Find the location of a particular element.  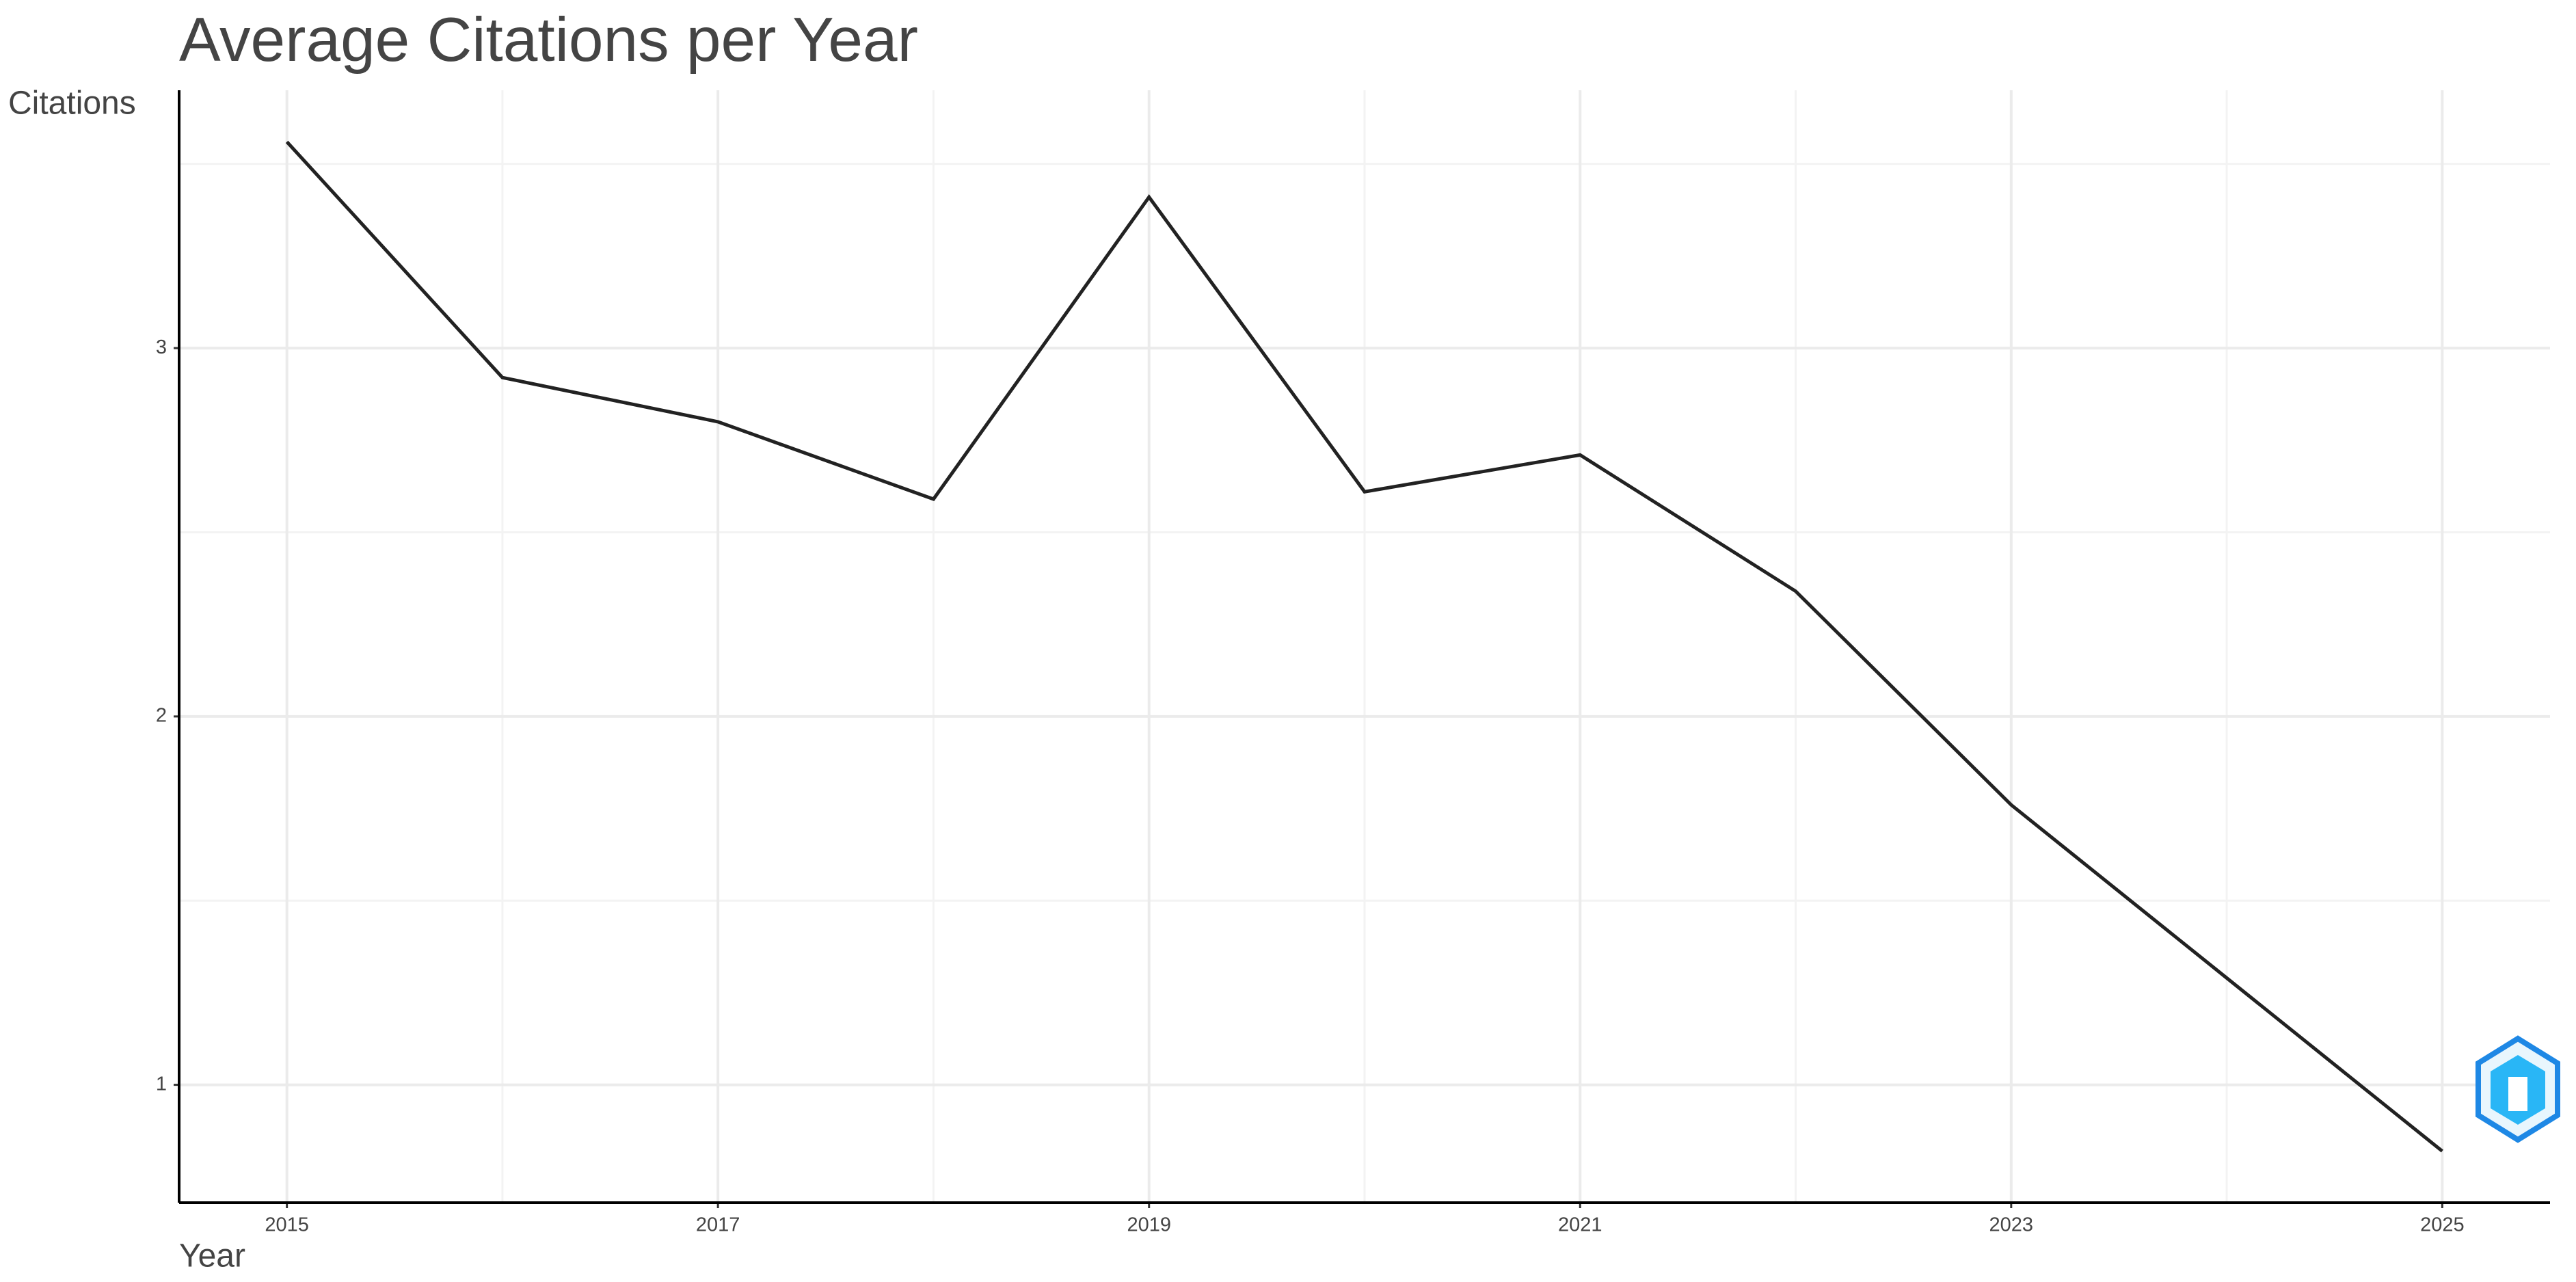

x-tick-label: 2021 is located at coordinates (1580, 1225).